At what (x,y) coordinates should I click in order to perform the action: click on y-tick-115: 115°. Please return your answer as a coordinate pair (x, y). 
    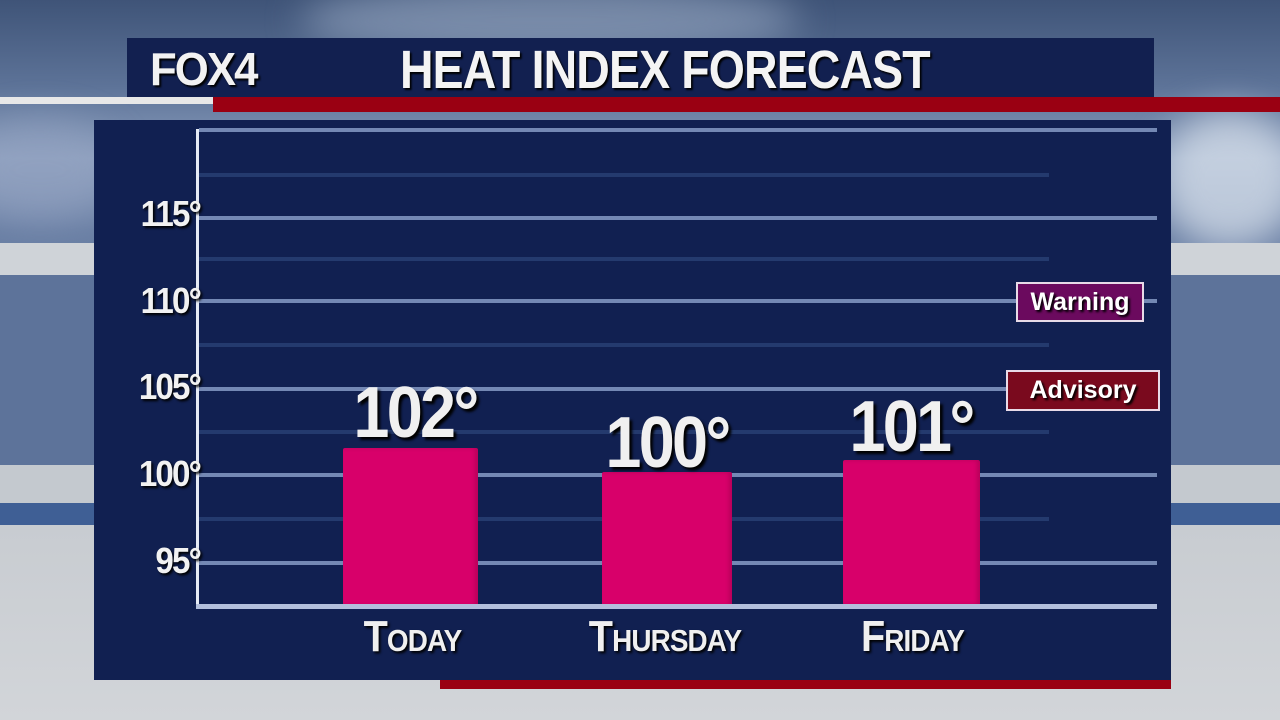
    Looking at the image, I should click on (171, 213).